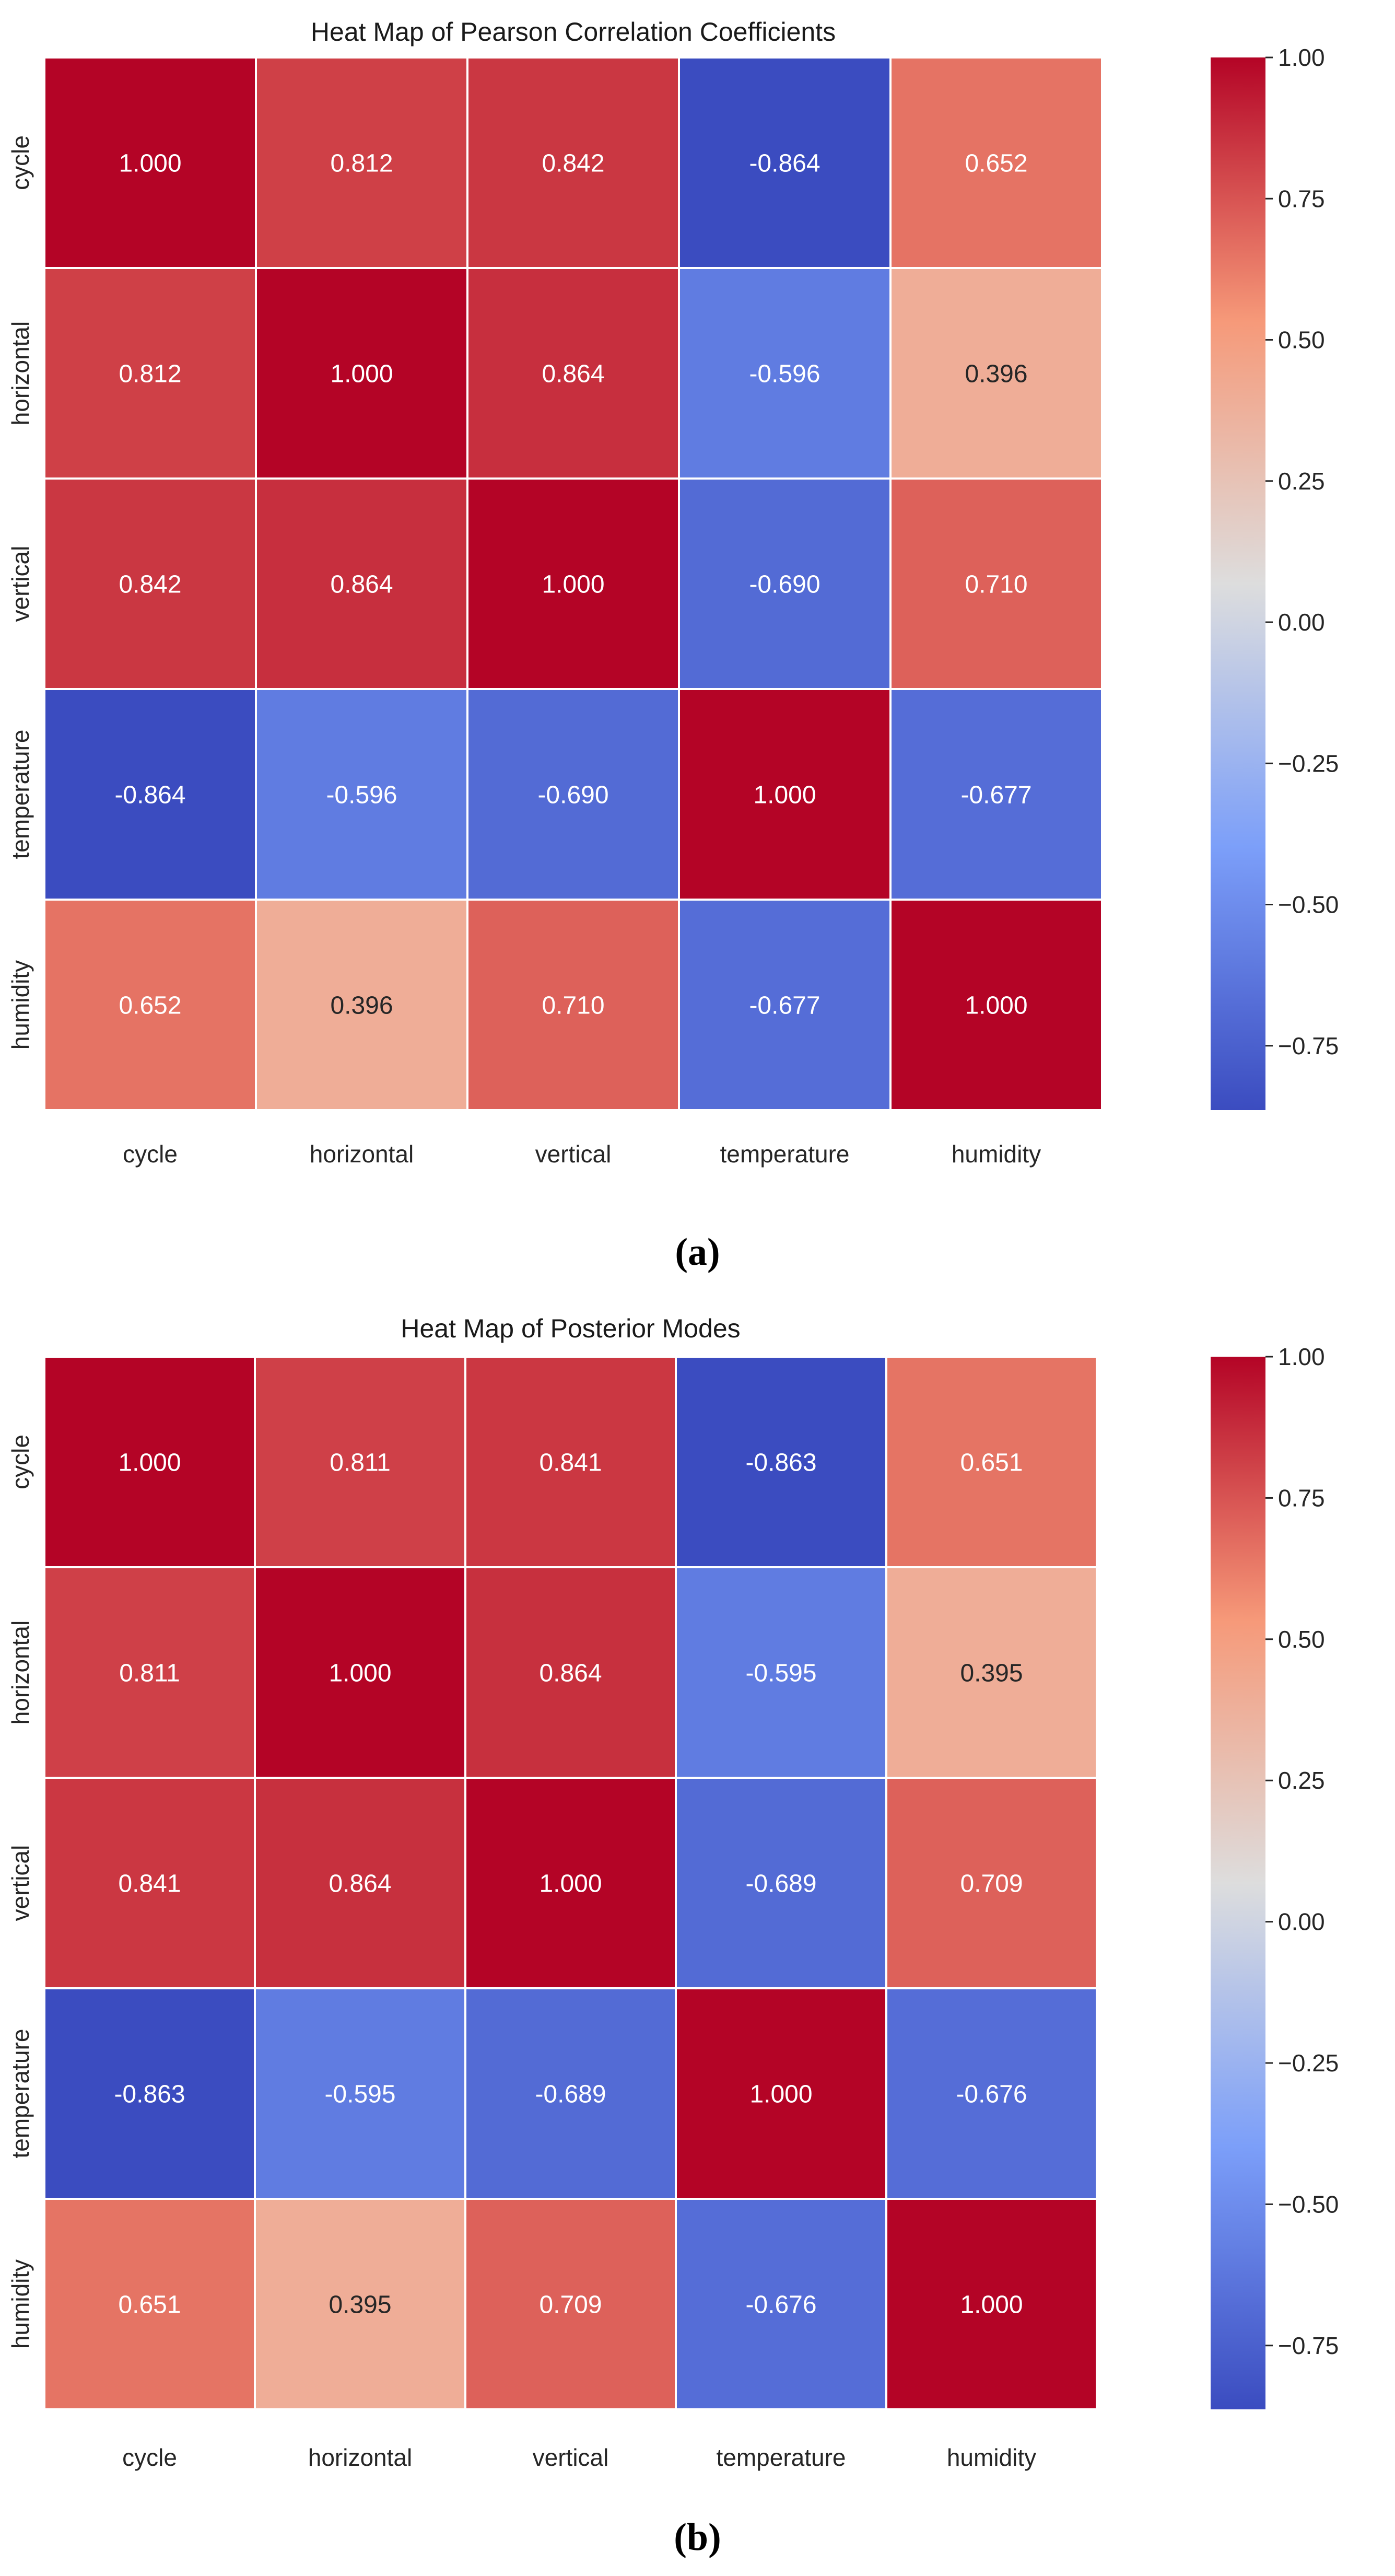 This screenshot has width=1395, height=2576. I want to click on heatmap-cell-horizontal-temperature, so click(781, 1672).